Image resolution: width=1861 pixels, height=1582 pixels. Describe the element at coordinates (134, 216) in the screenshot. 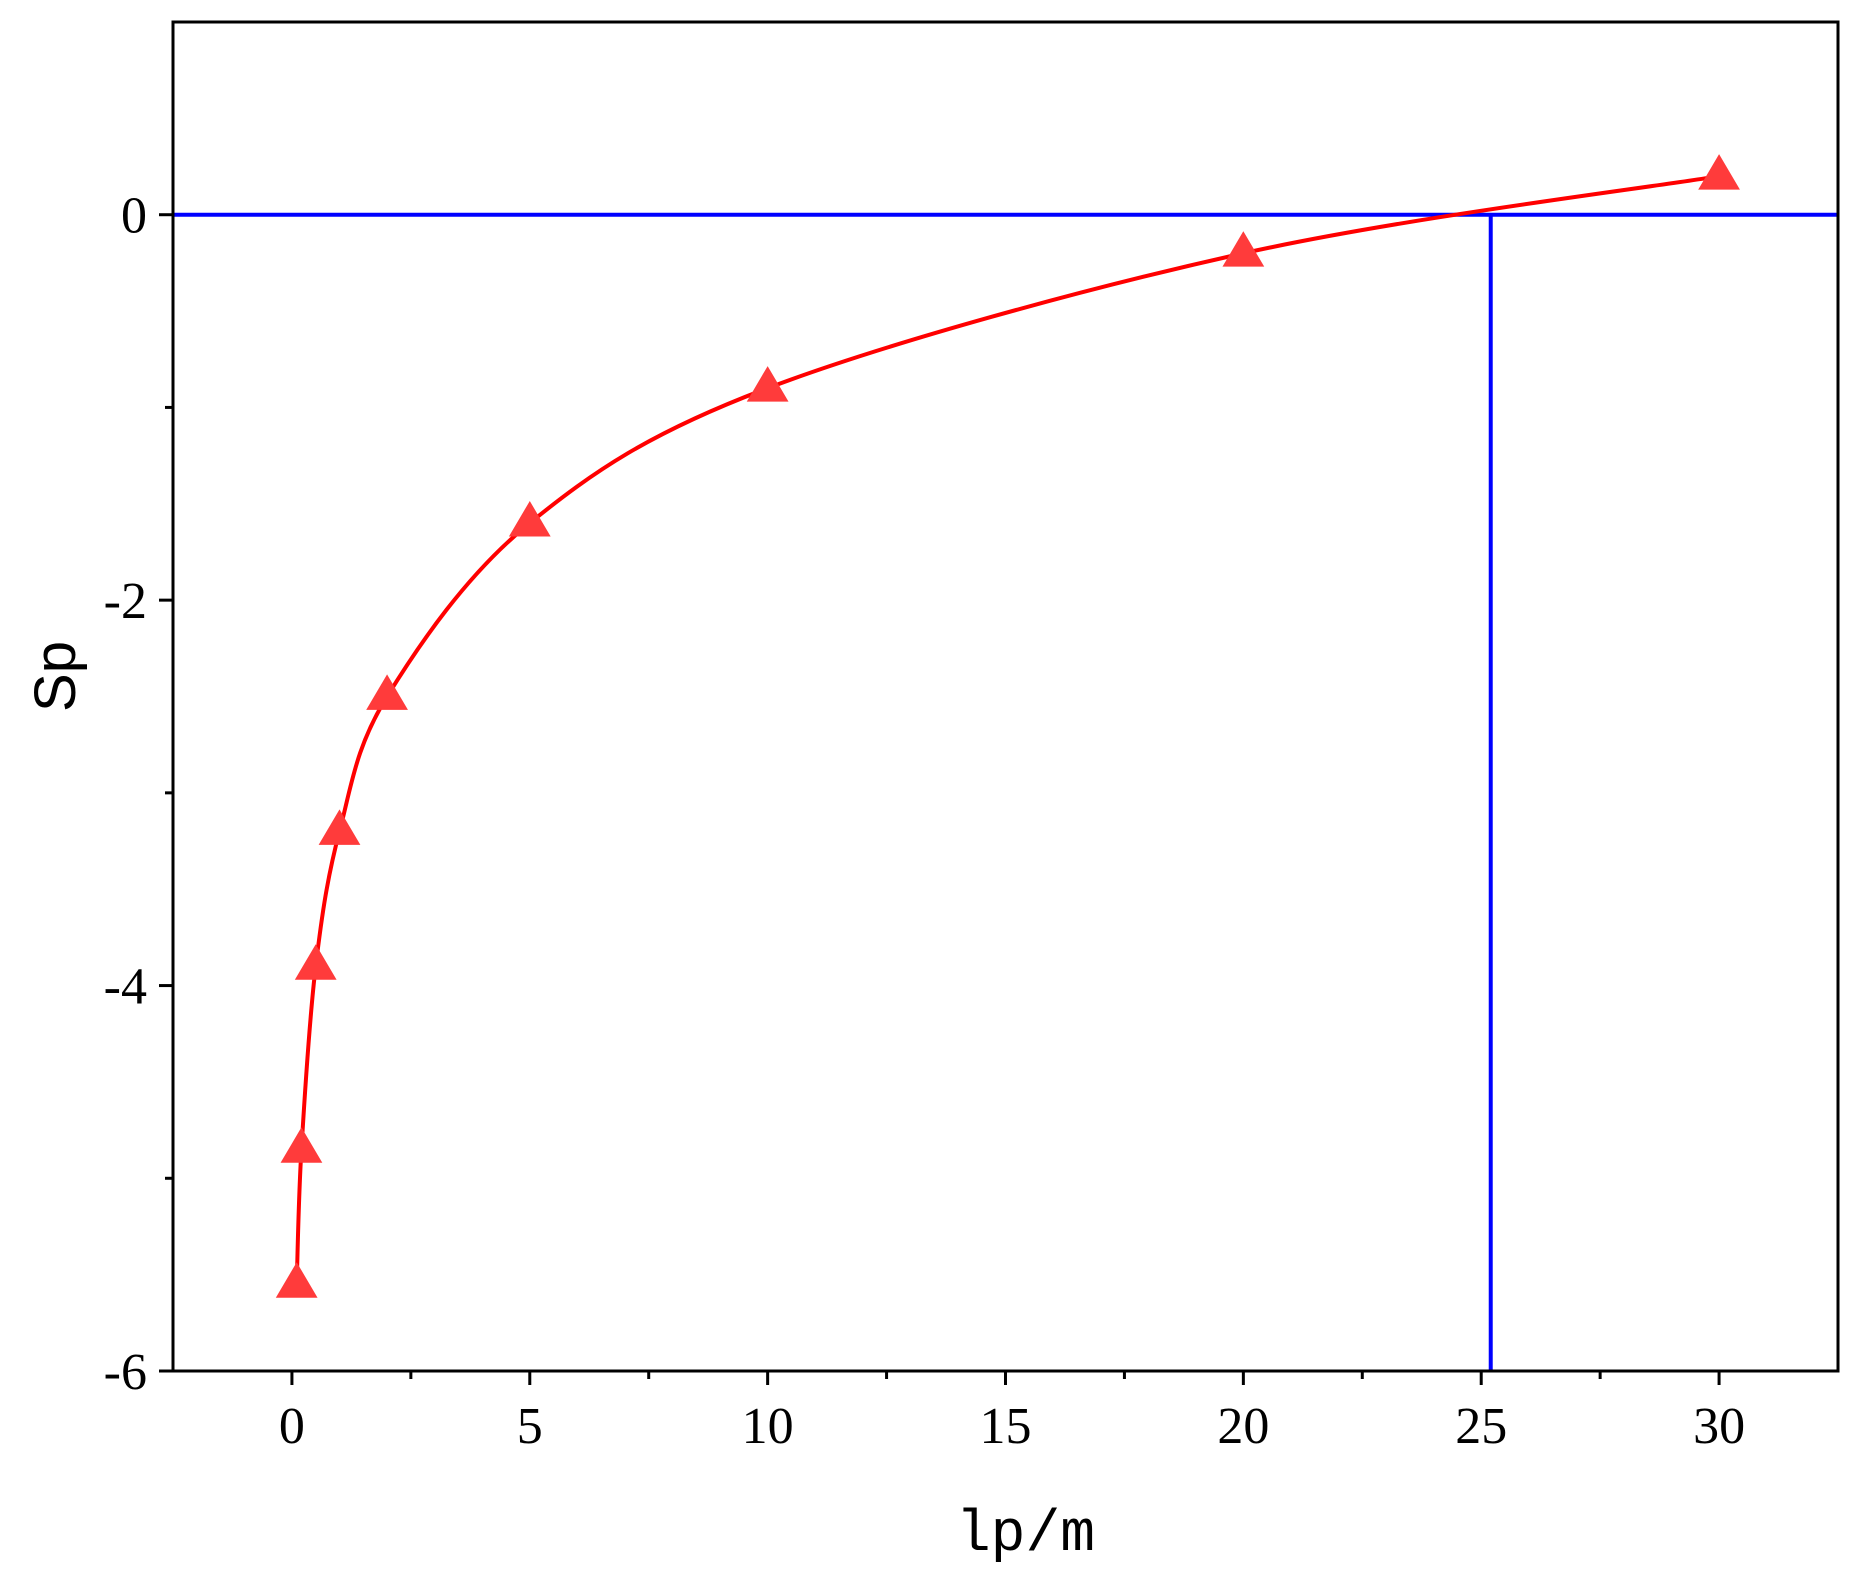

I see `y-tick-label: 0` at that location.